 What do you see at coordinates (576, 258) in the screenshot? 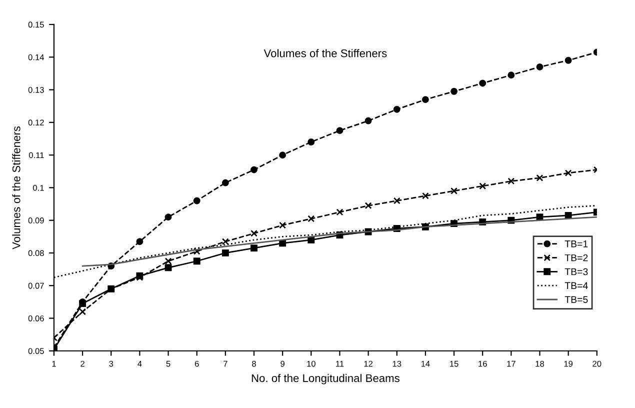
I see `legend-label: TB=2` at bounding box center [576, 258].